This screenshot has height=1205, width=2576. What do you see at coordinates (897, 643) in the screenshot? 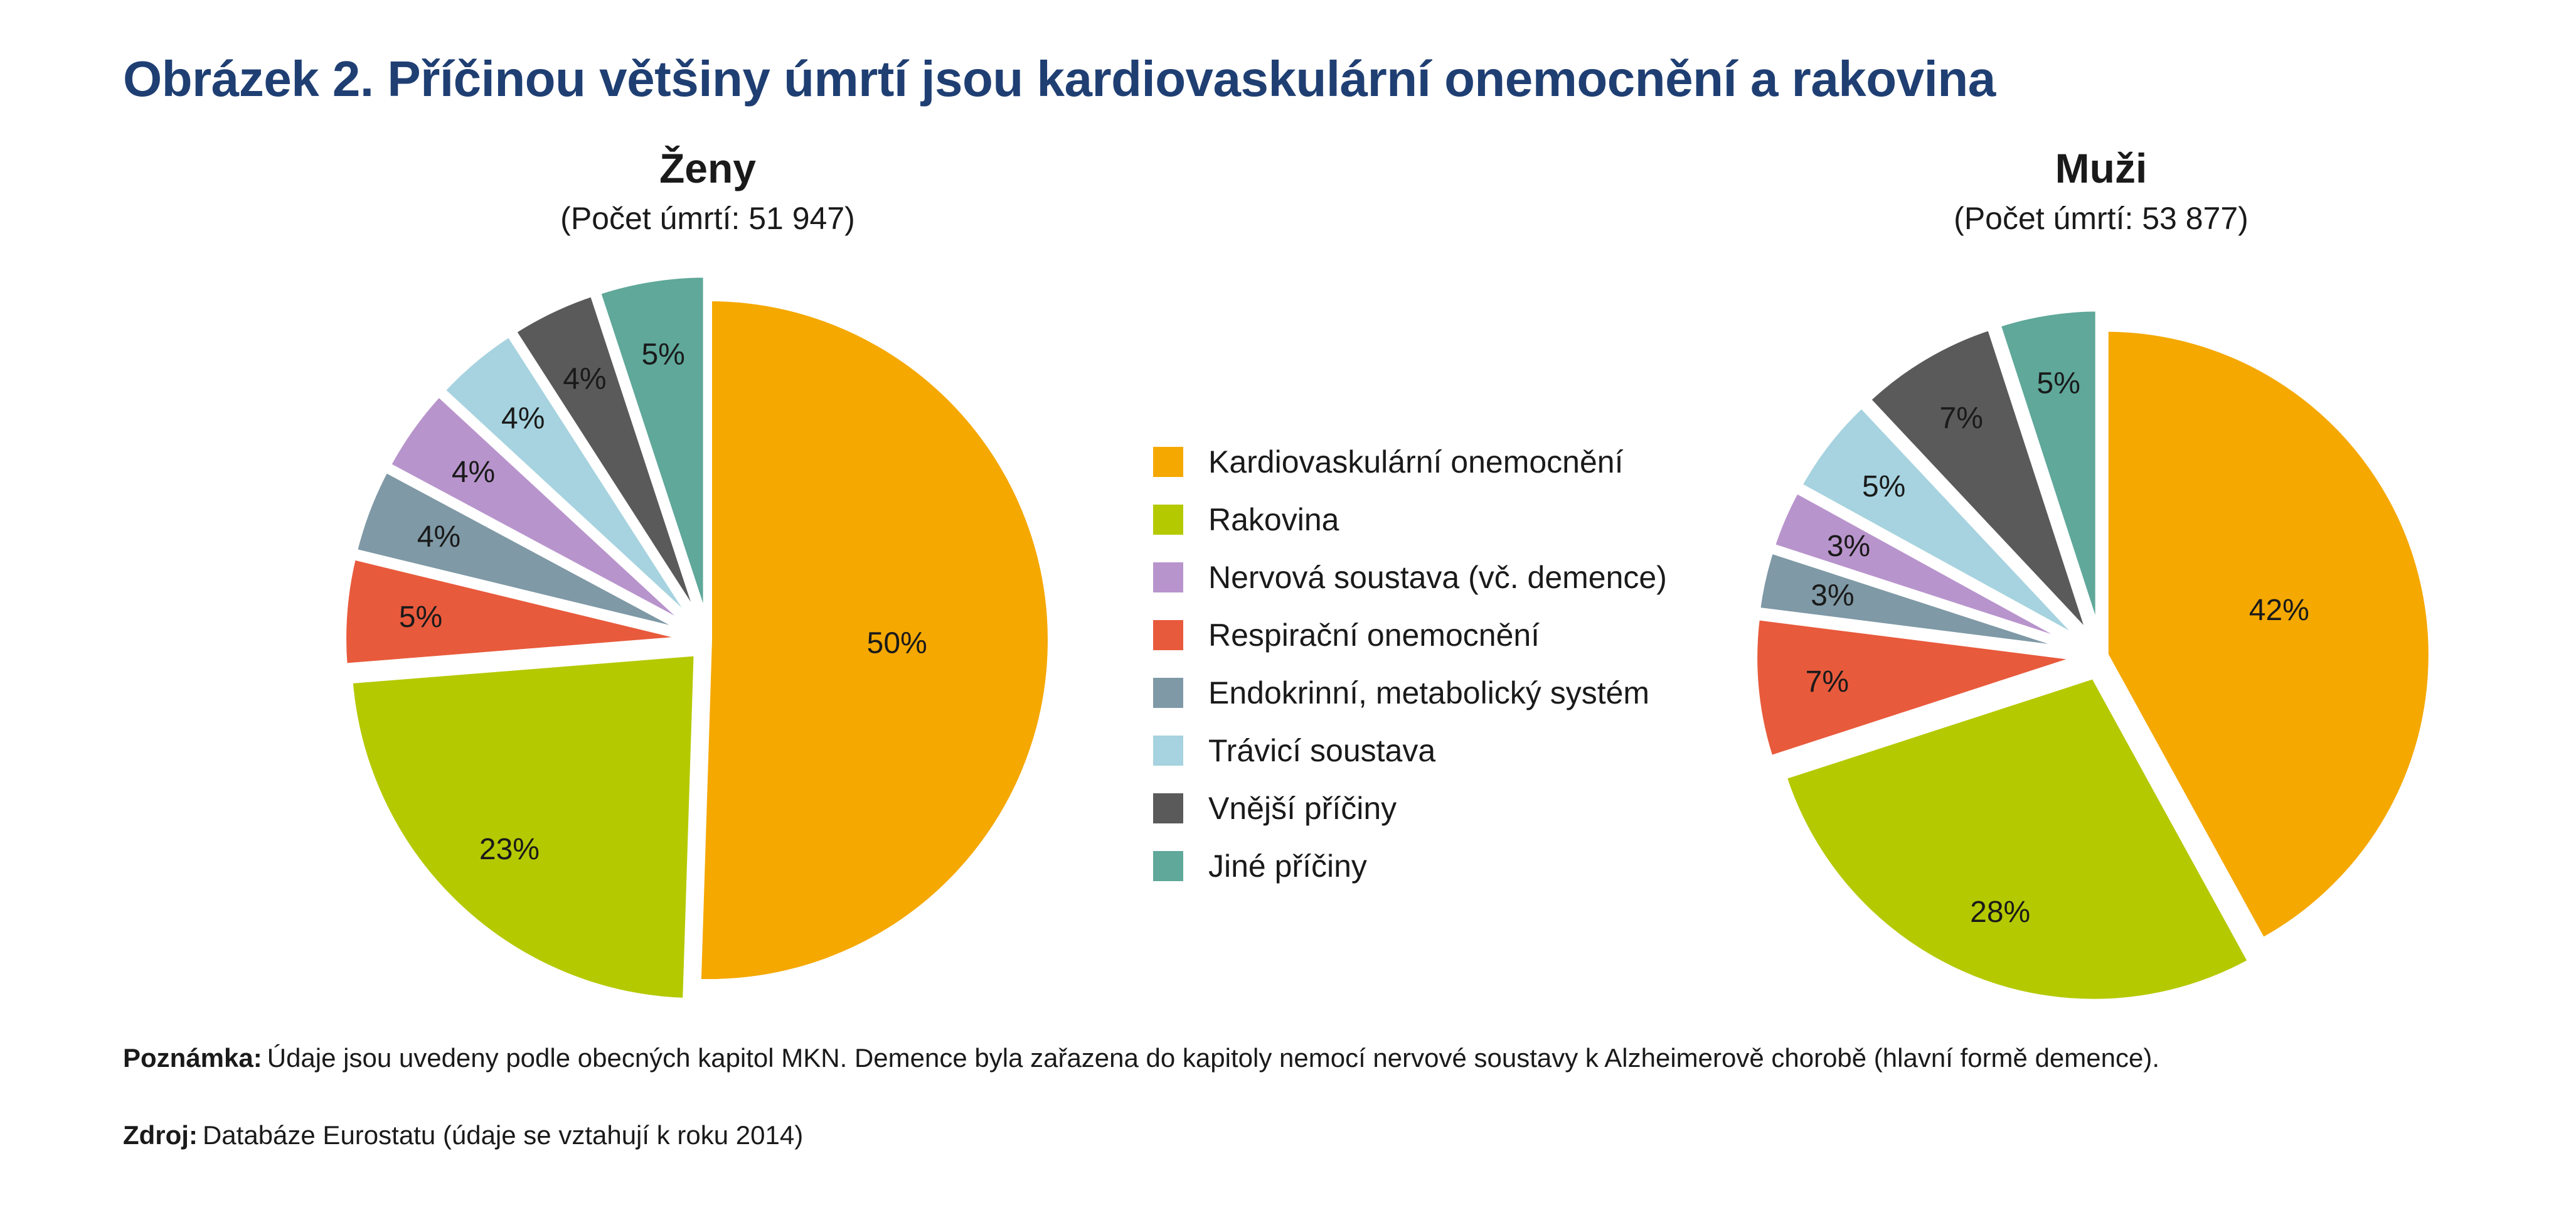
I see `slice-label-cardio: 50%` at bounding box center [897, 643].